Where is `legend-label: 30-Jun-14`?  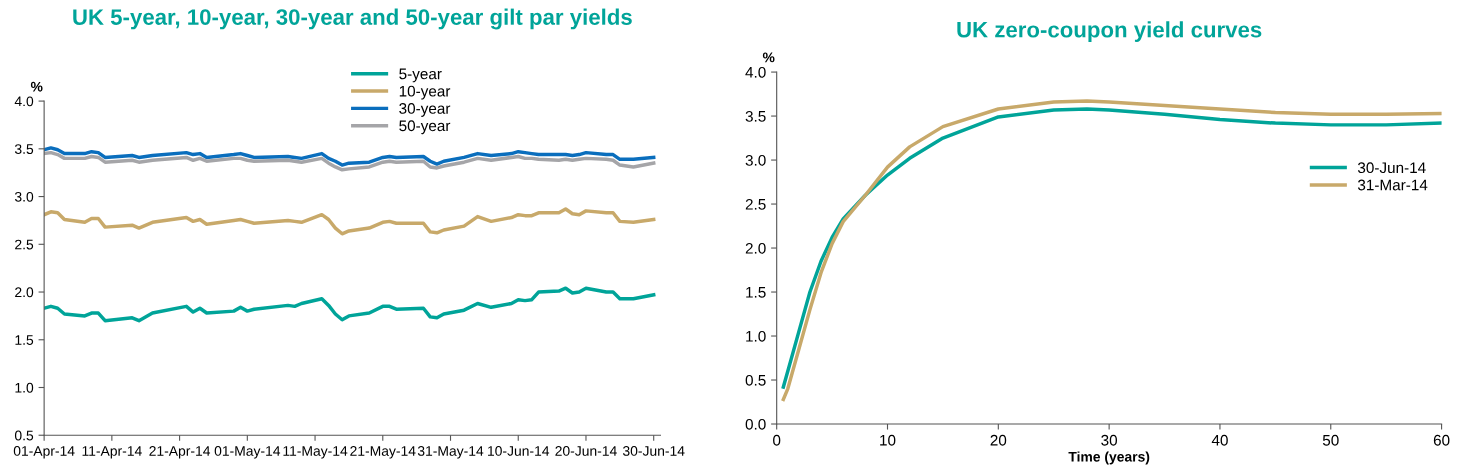 legend-label: 30-Jun-14 is located at coordinates (1391, 168).